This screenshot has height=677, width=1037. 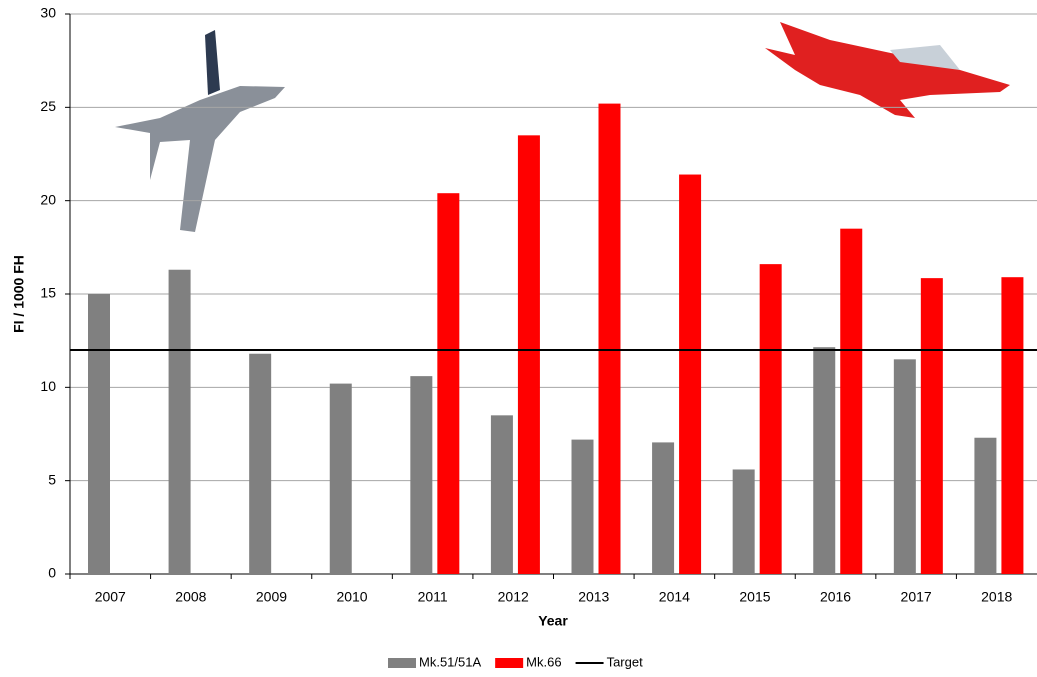 I want to click on x-tick-label: 2015, so click(x=754, y=597).